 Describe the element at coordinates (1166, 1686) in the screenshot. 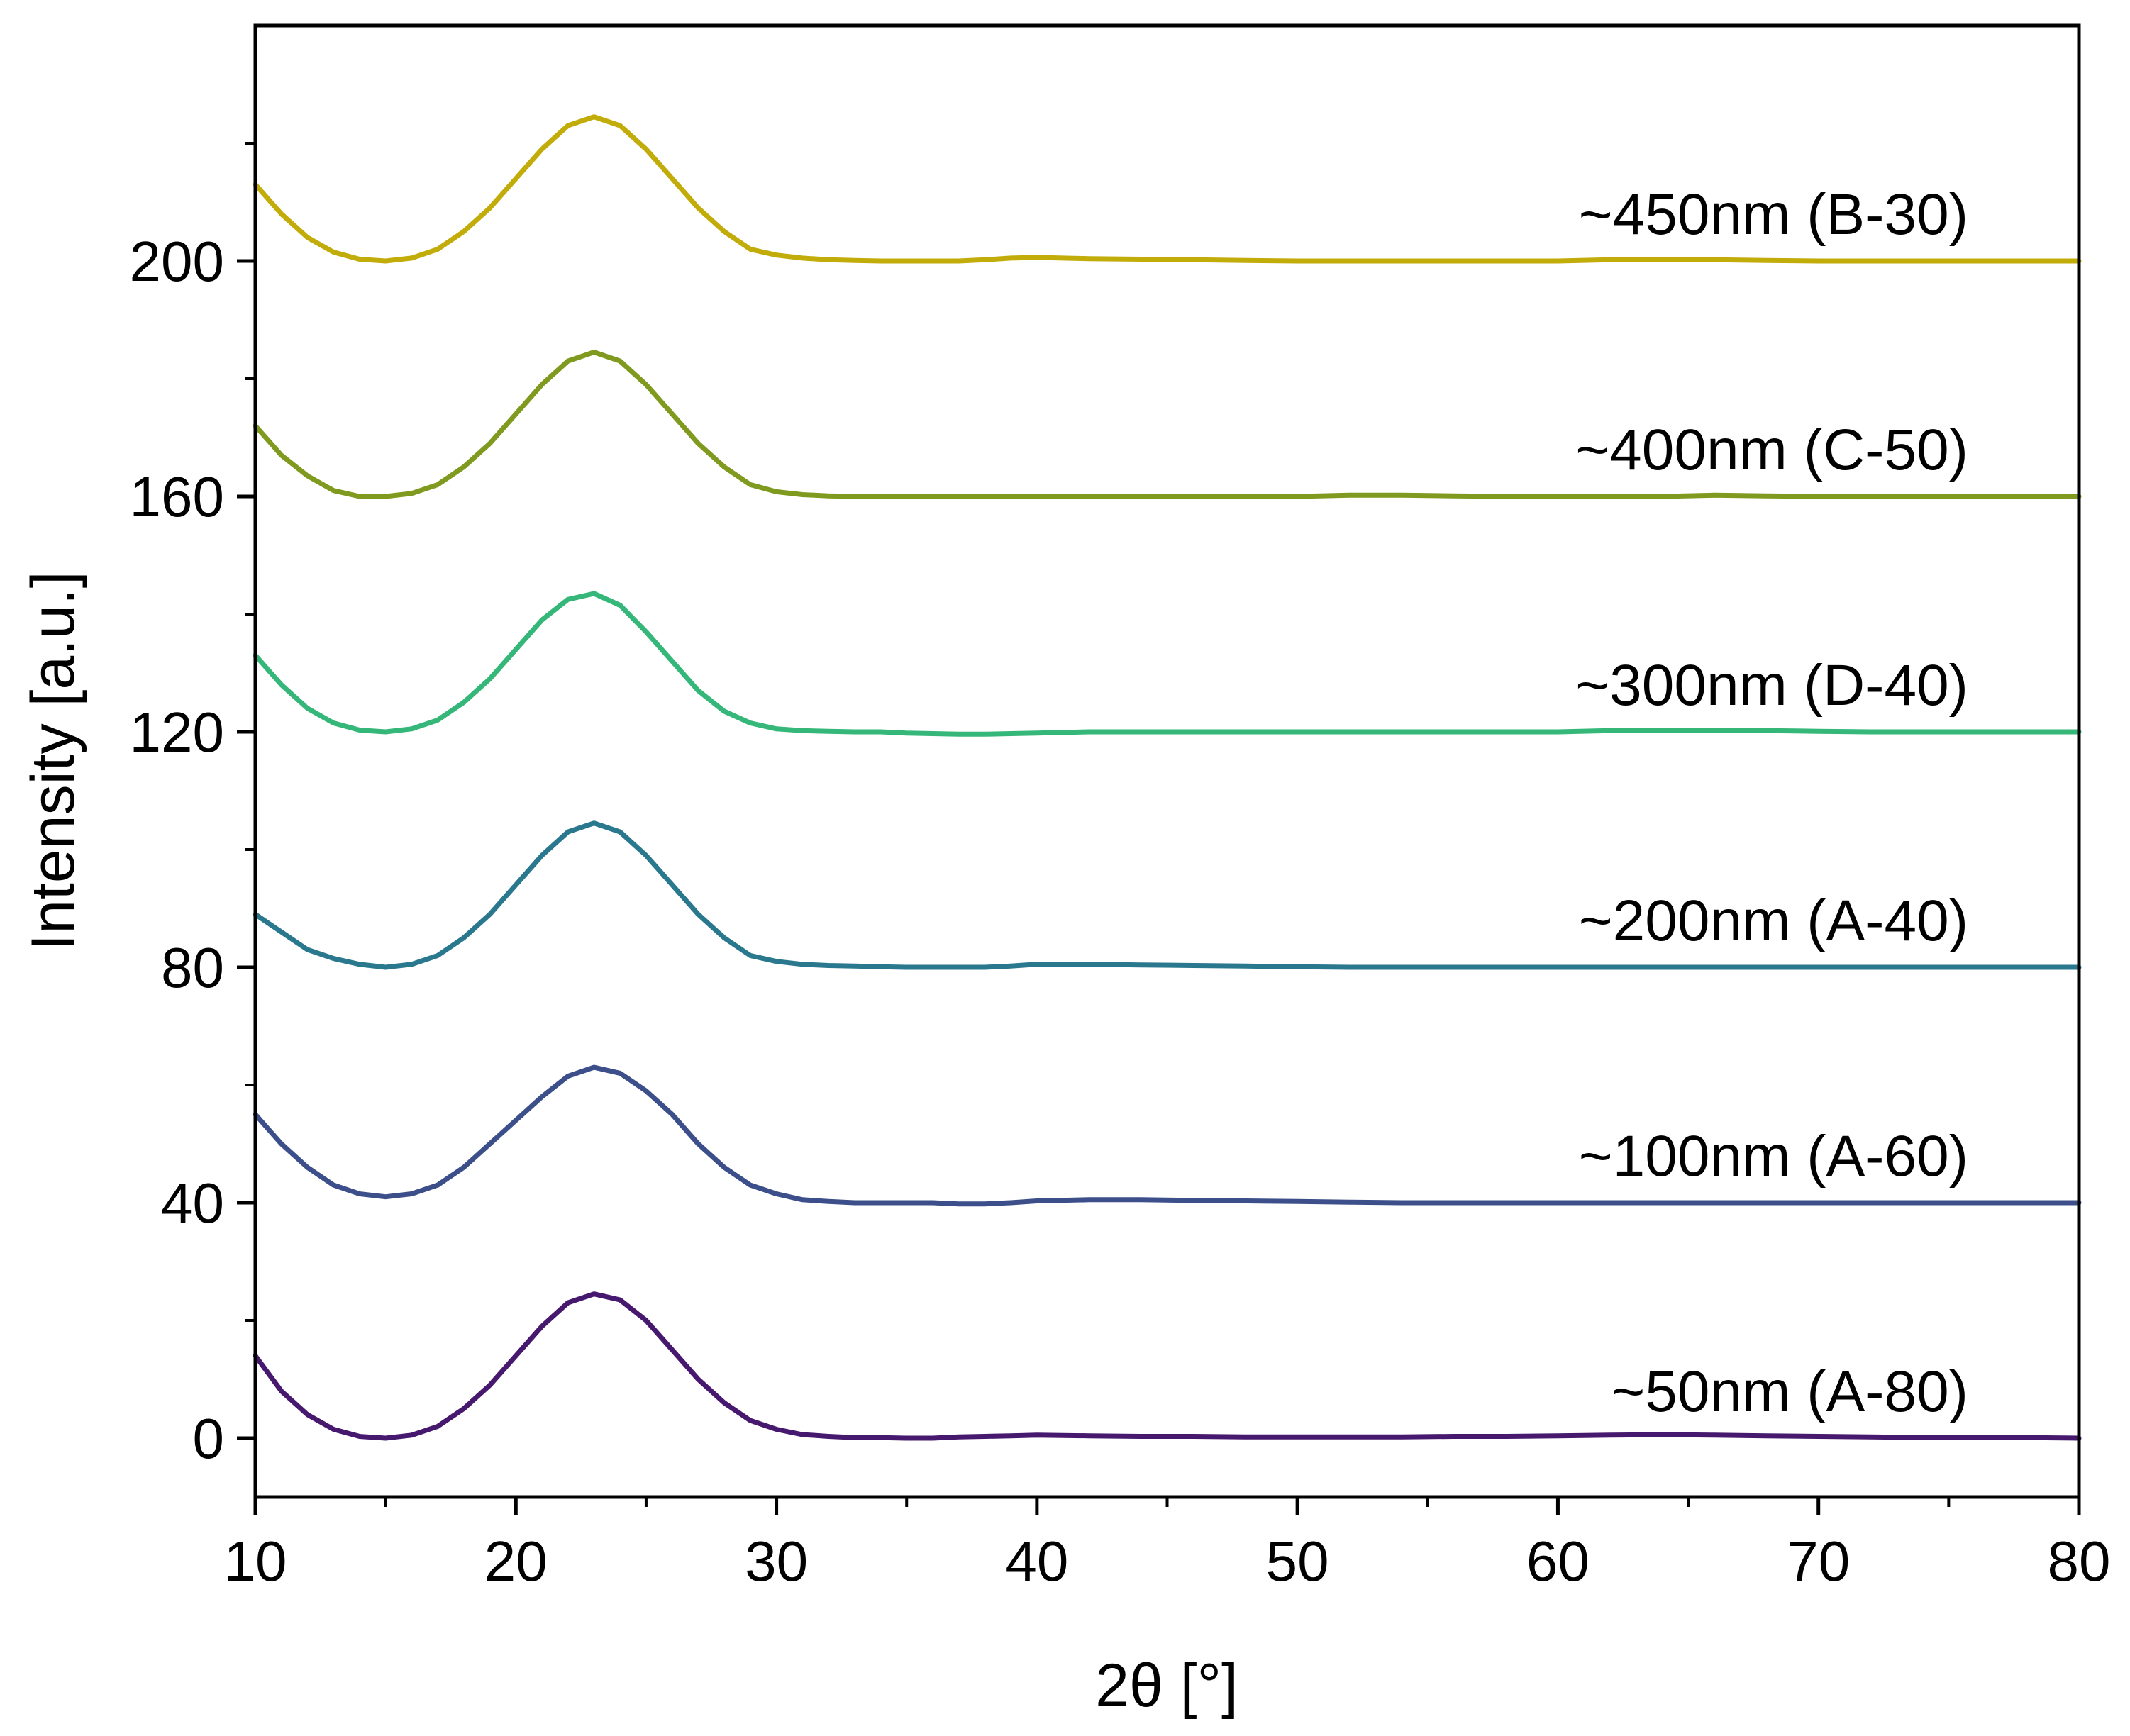

I see `x-axis-title: 2θ [°]` at that location.